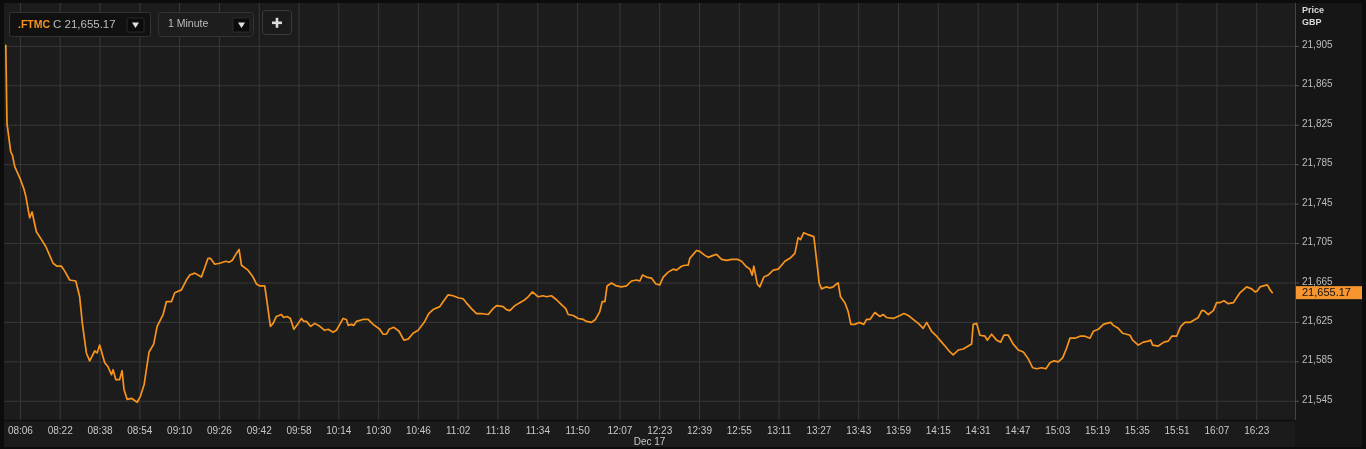  Describe the element at coordinates (1177, 430) in the screenshot. I see `x-tick-label: 15:51` at that location.